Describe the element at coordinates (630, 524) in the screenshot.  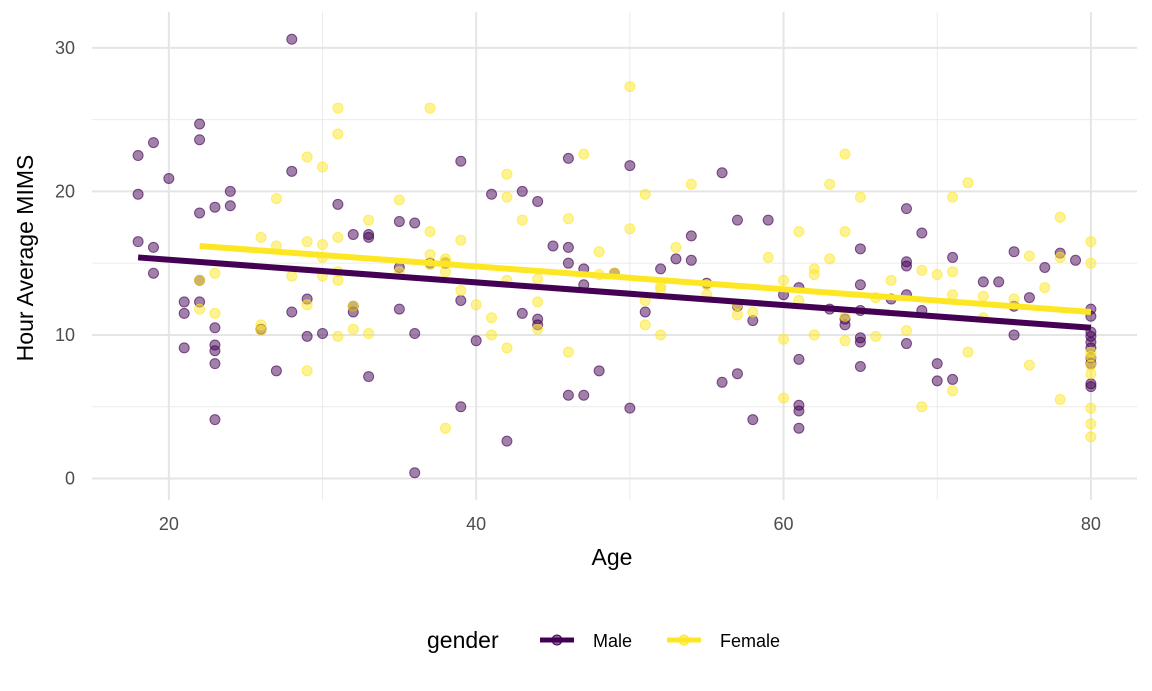
I see `x-tick-labels: 20 40 60 80` at that location.